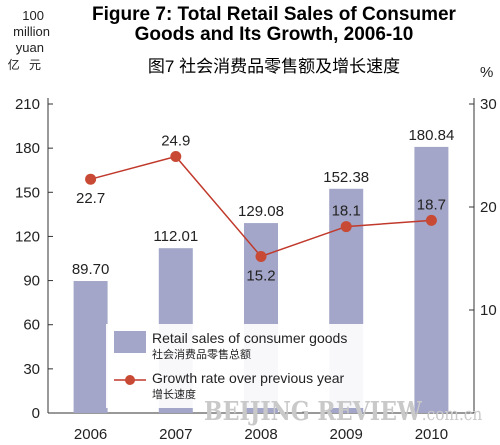  I want to click on bar-2006, so click(90, 347).